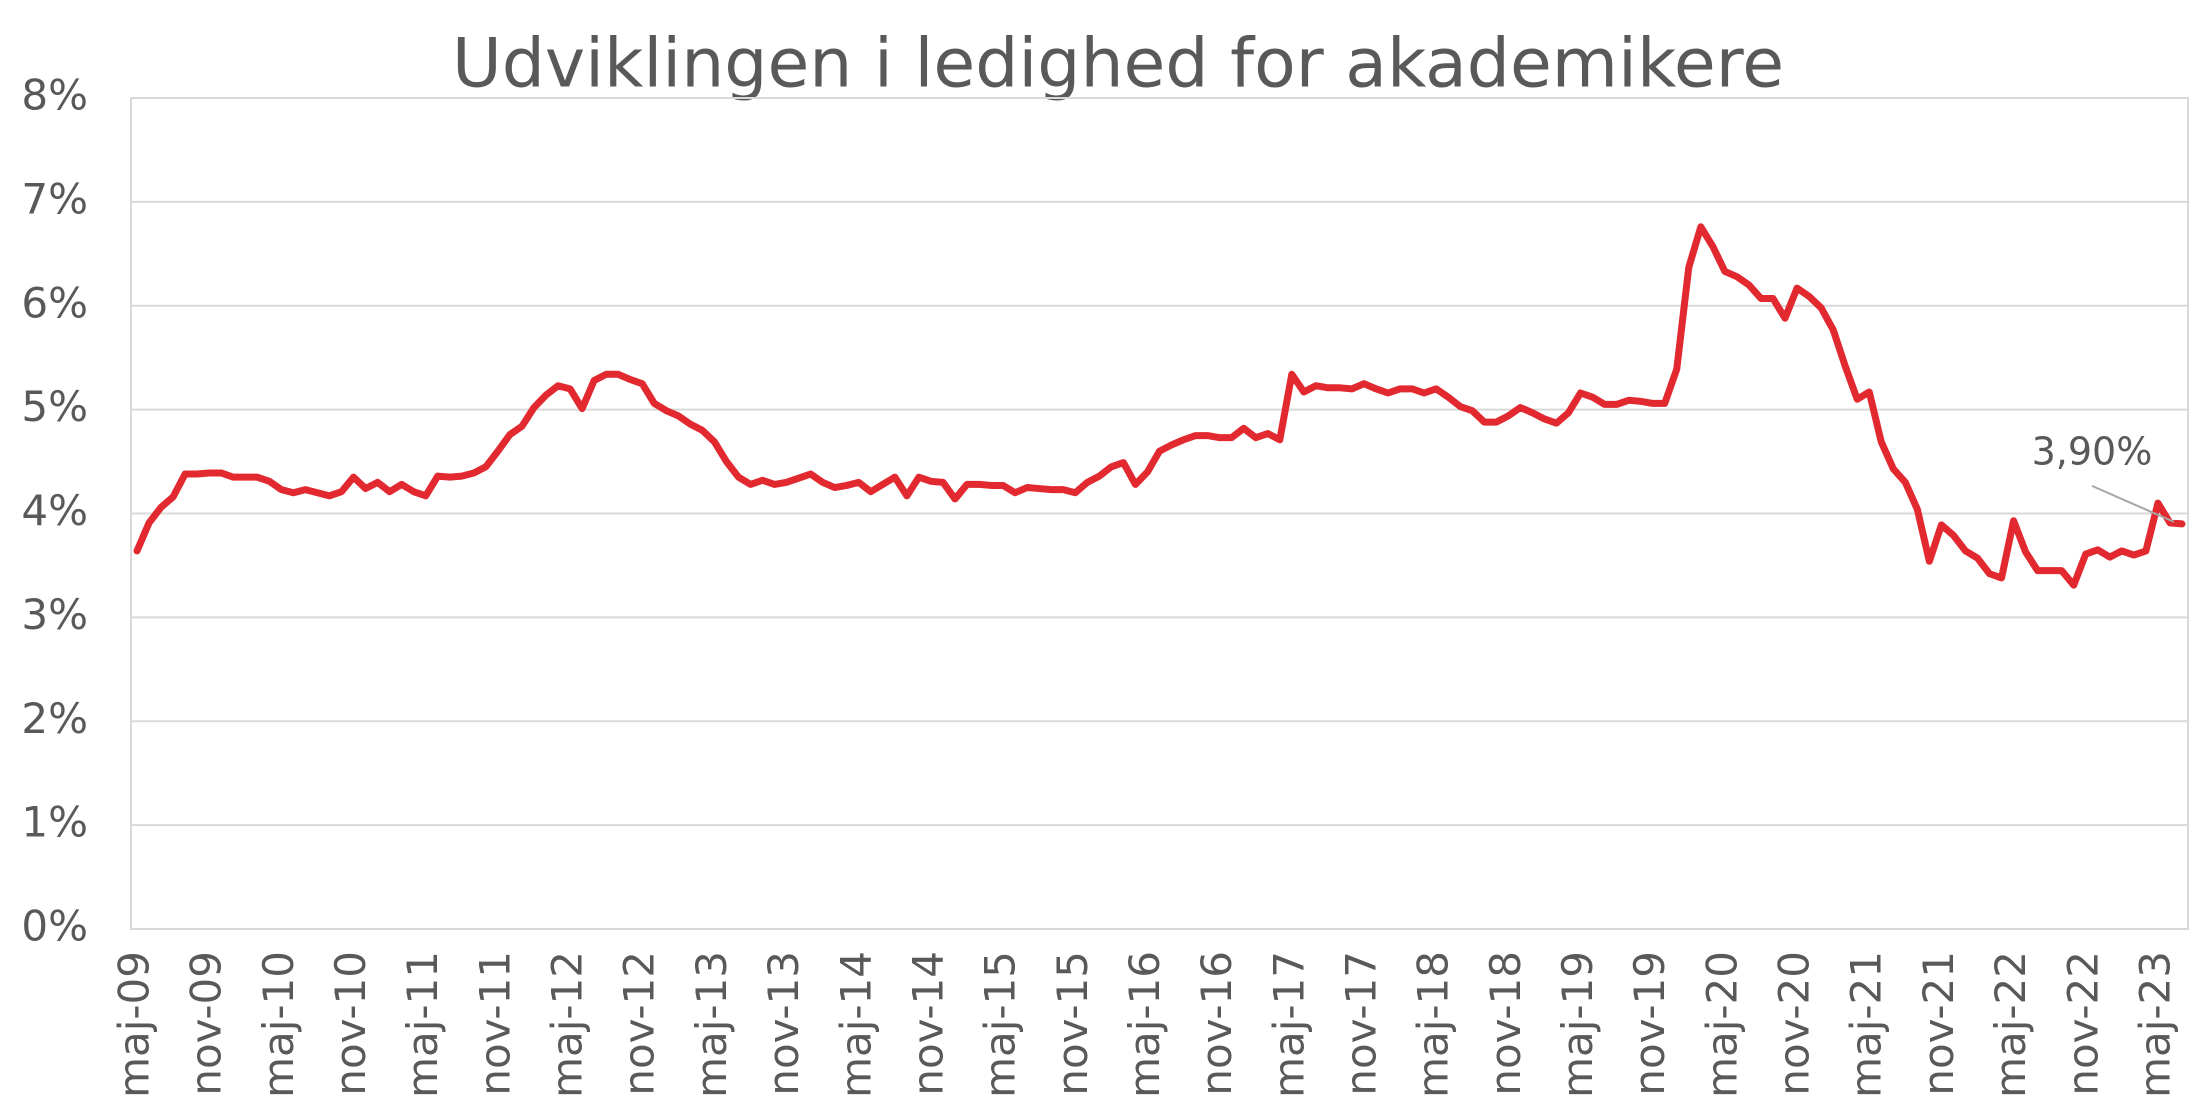  I want to click on x-tick-label: nov-17, so click(1360, 1023).